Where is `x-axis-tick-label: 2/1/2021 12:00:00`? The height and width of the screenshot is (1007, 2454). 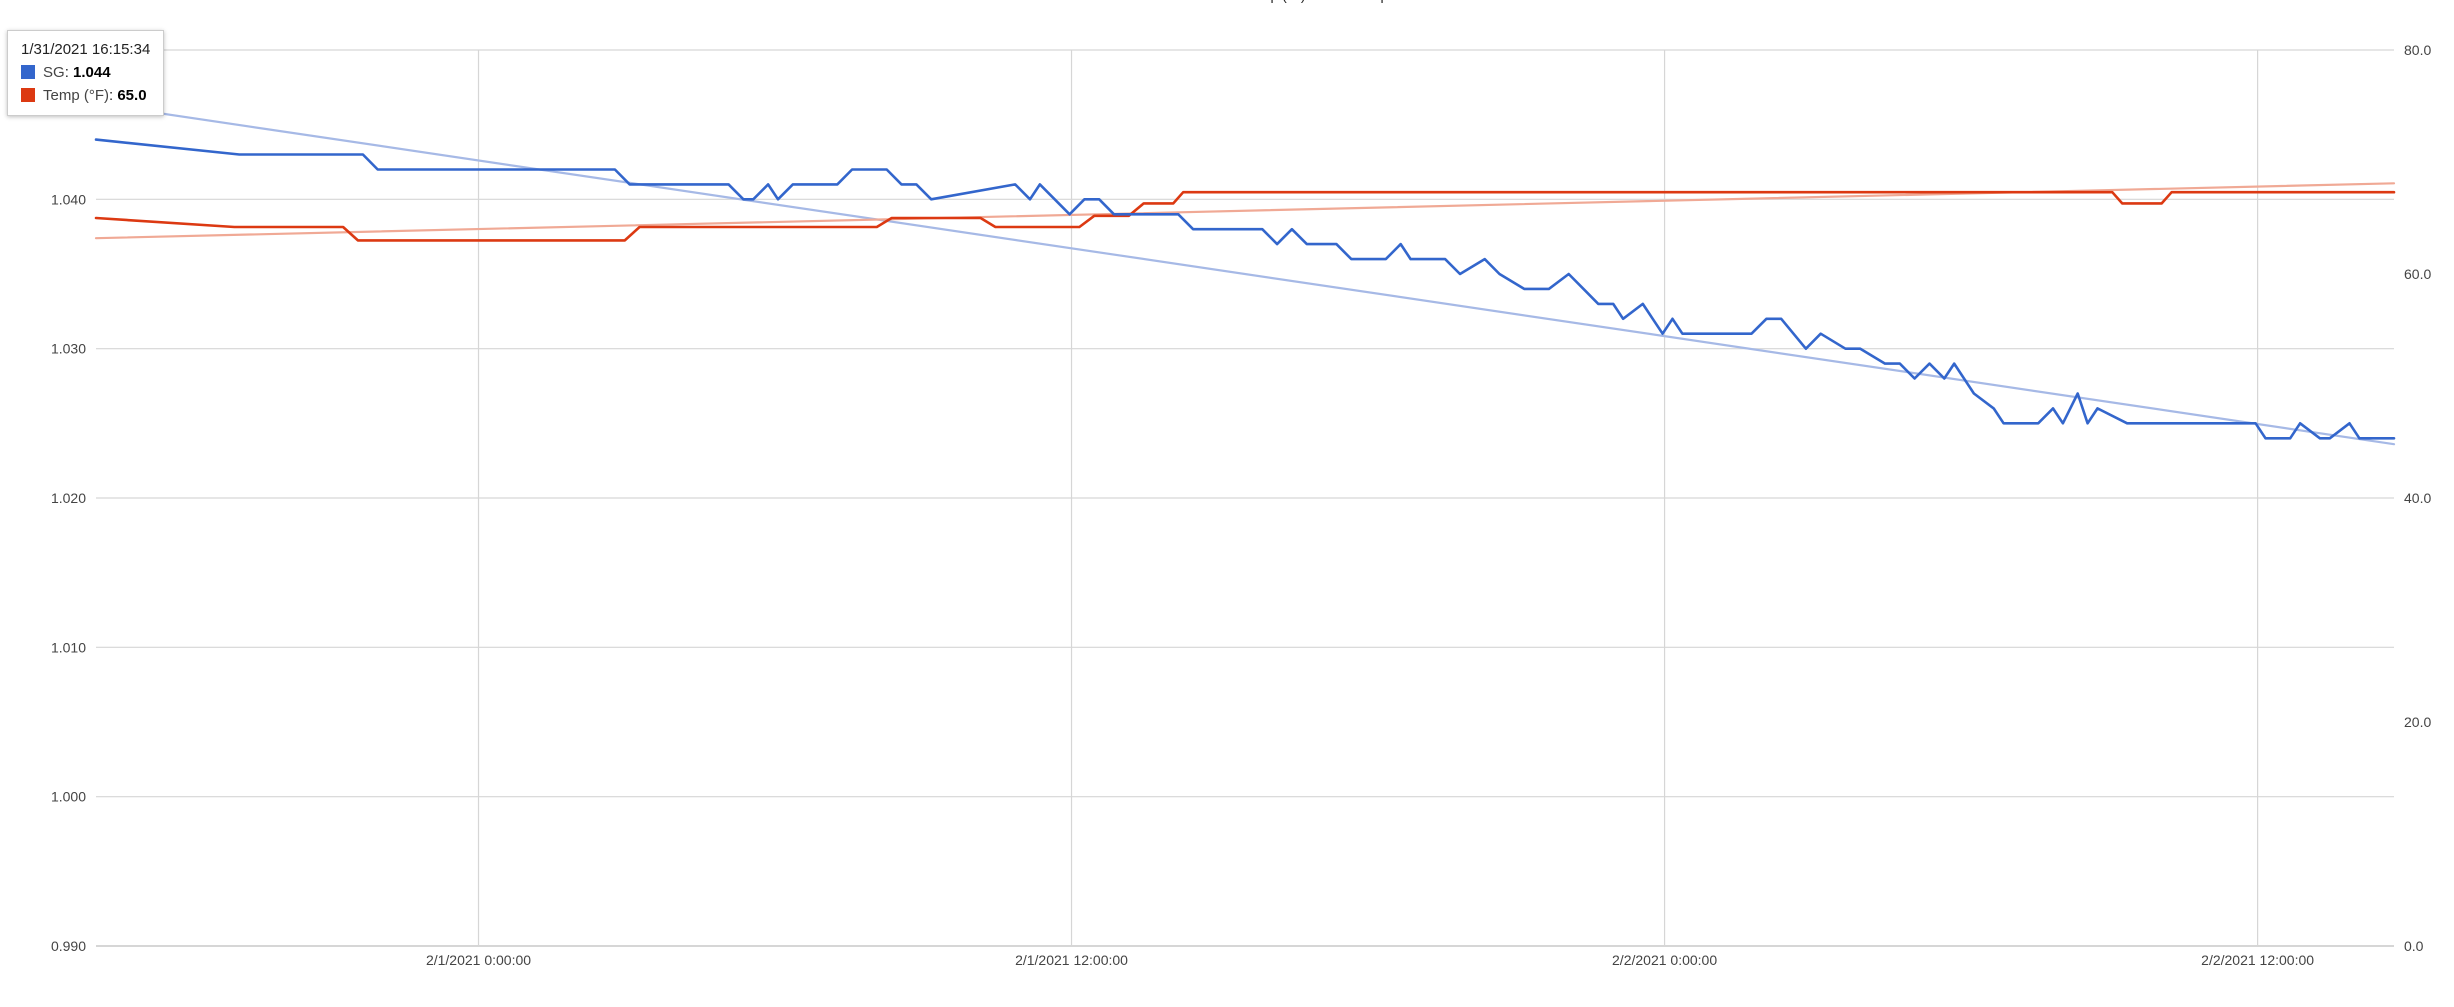 x-axis-tick-label: 2/1/2021 12:00:00 is located at coordinates (1071, 960).